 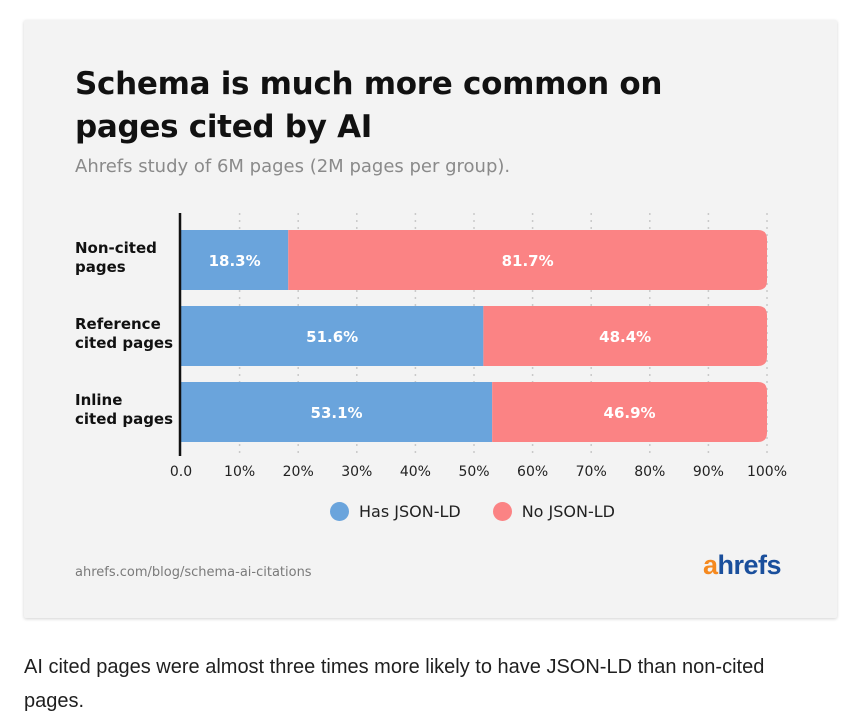 I want to click on x-tick-label: 50%, so click(x=473, y=472).